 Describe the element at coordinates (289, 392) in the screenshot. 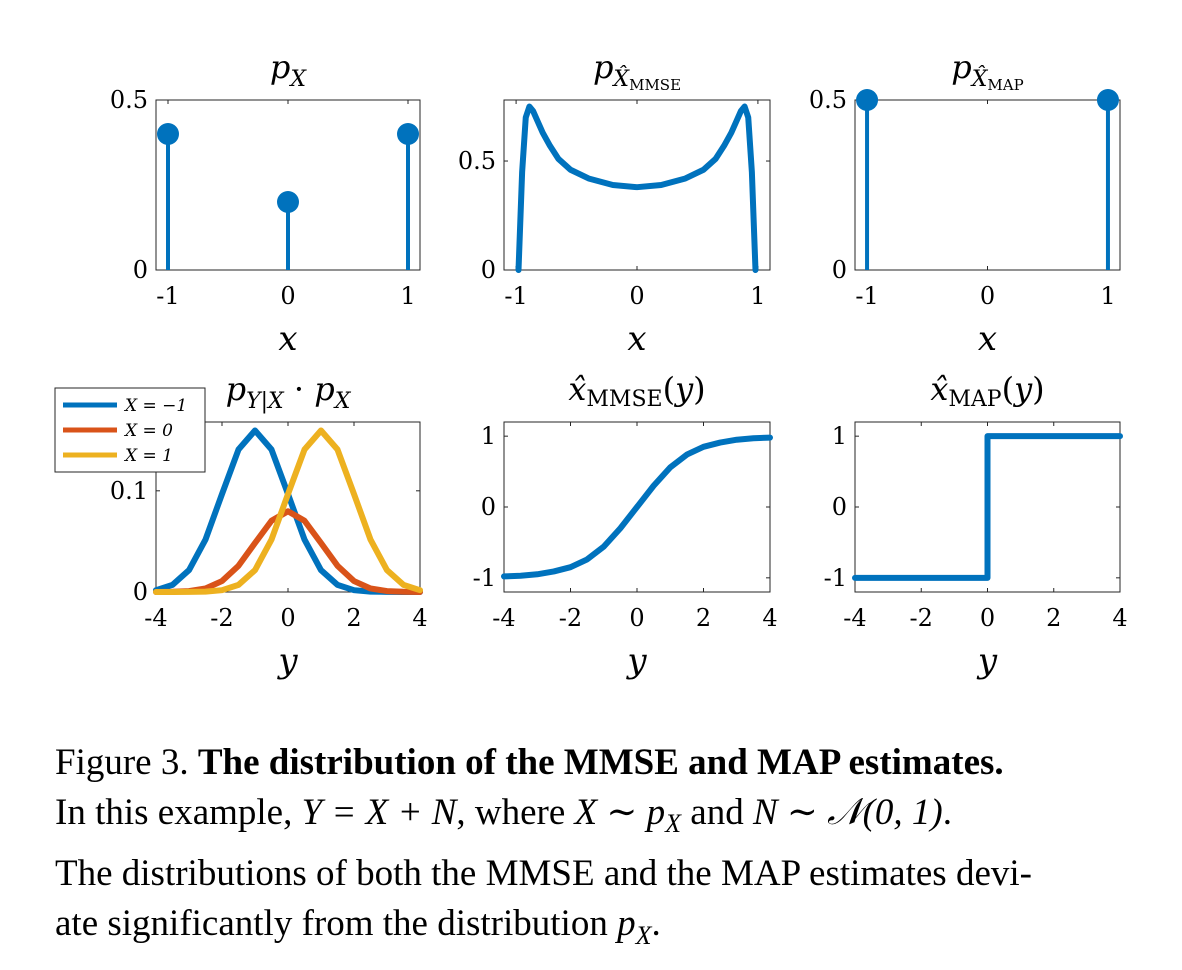

I see `panel-title: pY|X · pX` at that location.